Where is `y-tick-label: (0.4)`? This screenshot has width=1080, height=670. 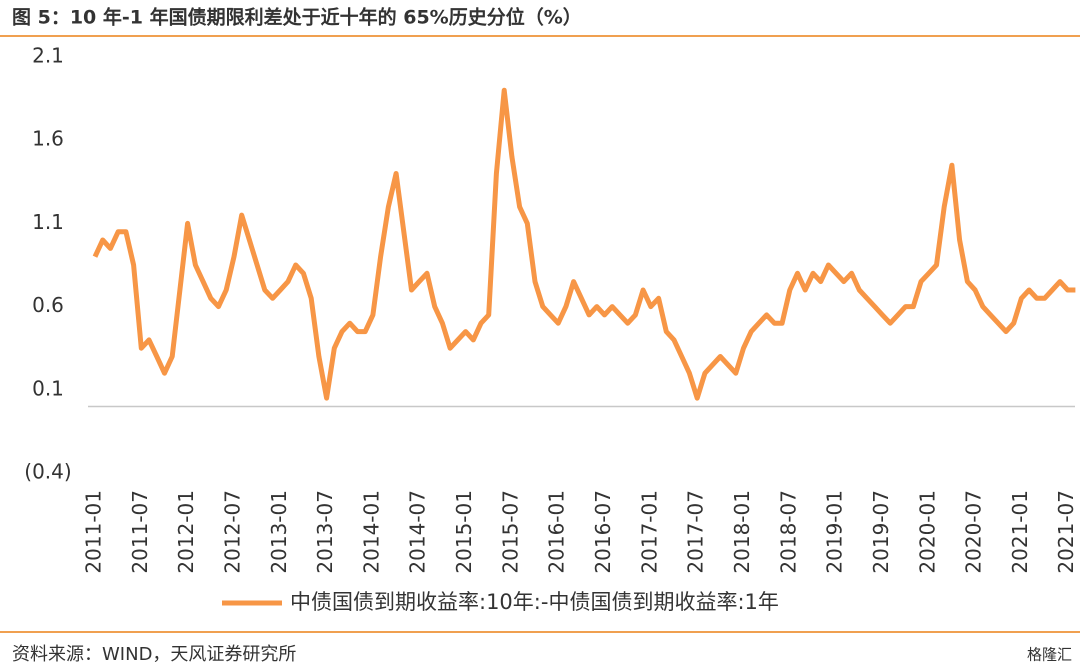
y-tick-label: (0.4) is located at coordinates (47, 472).